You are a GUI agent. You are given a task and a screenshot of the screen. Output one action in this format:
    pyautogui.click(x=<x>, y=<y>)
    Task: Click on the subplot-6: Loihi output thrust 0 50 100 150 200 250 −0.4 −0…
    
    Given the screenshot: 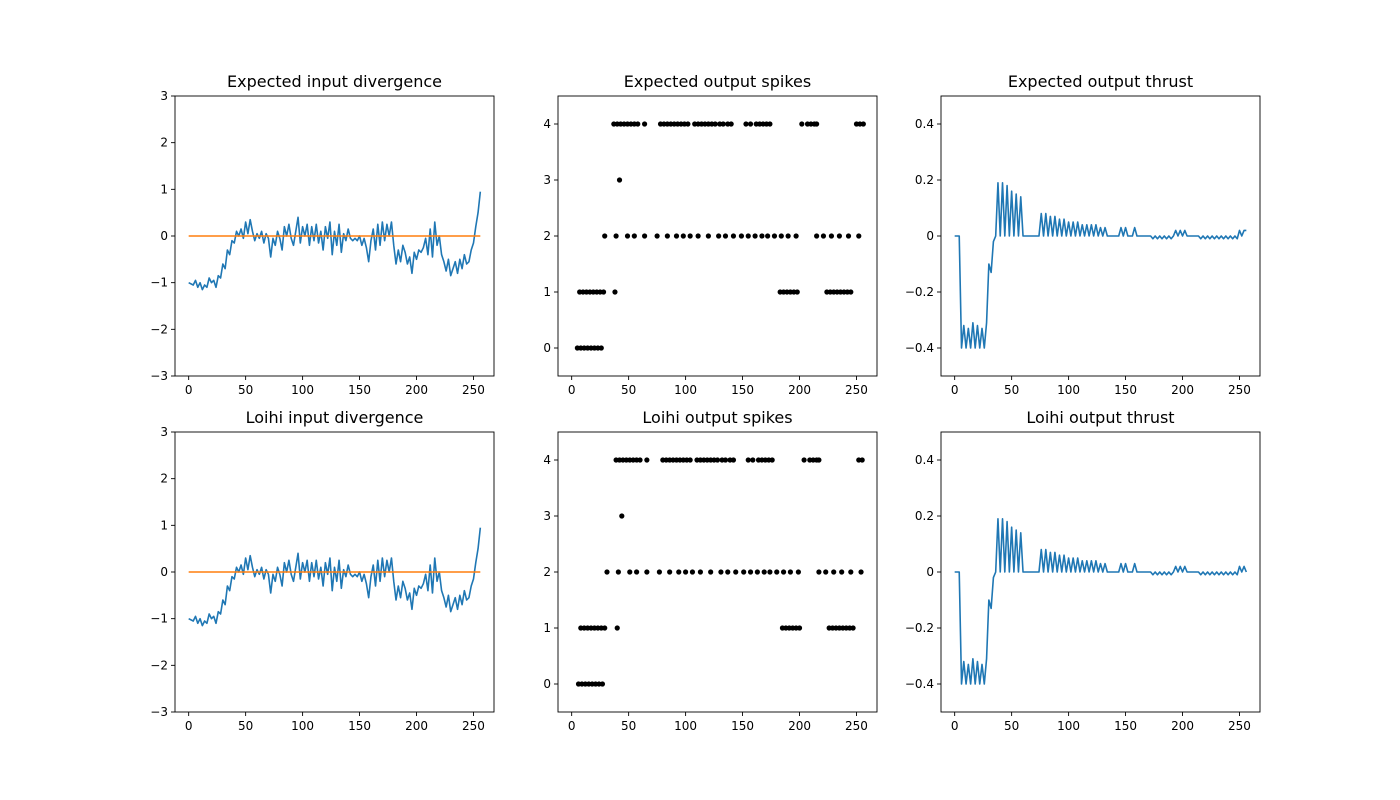 What is the action you would take?
    pyautogui.click(x=1083, y=570)
    